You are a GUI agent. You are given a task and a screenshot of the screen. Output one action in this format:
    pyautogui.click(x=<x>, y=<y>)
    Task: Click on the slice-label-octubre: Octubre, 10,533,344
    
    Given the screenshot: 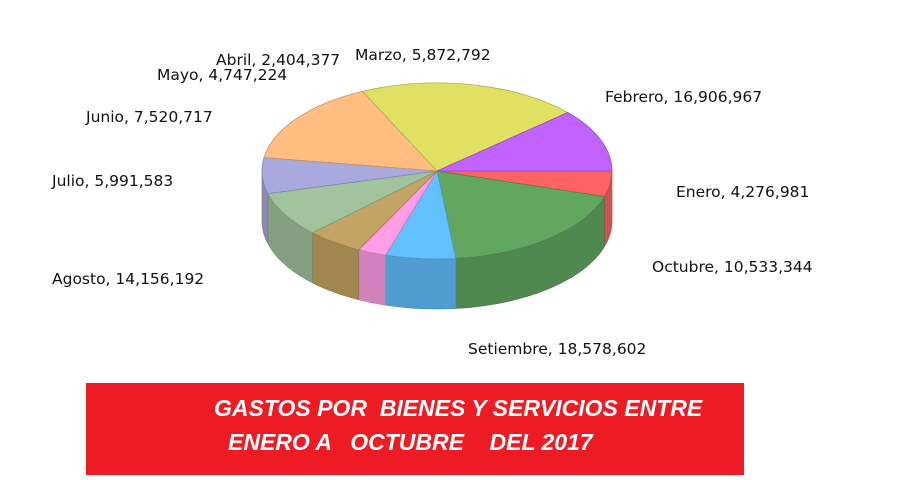 What is the action you would take?
    pyautogui.click(x=732, y=267)
    